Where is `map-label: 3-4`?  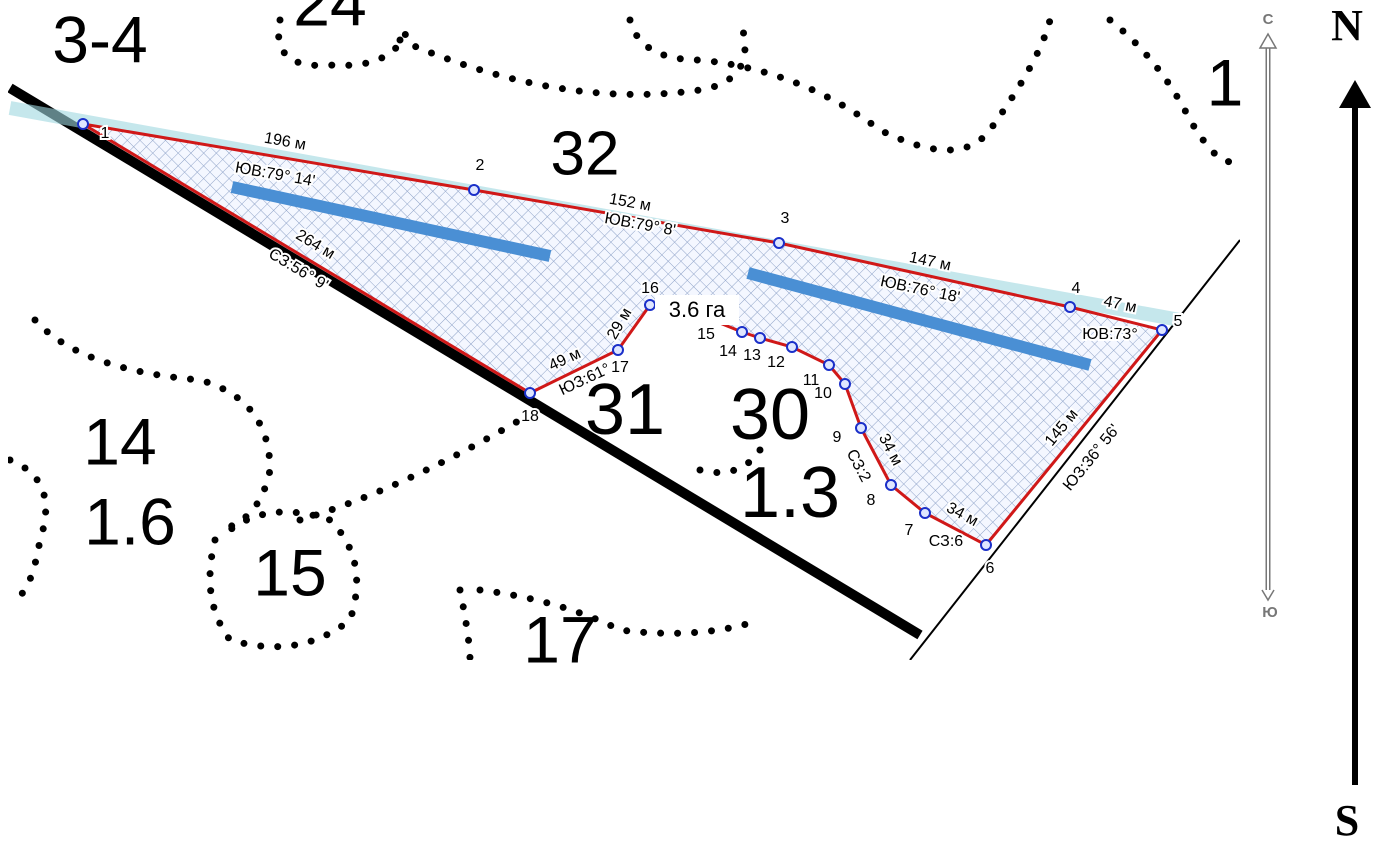
map-label: 3-4 is located at coordinates (99, 39).